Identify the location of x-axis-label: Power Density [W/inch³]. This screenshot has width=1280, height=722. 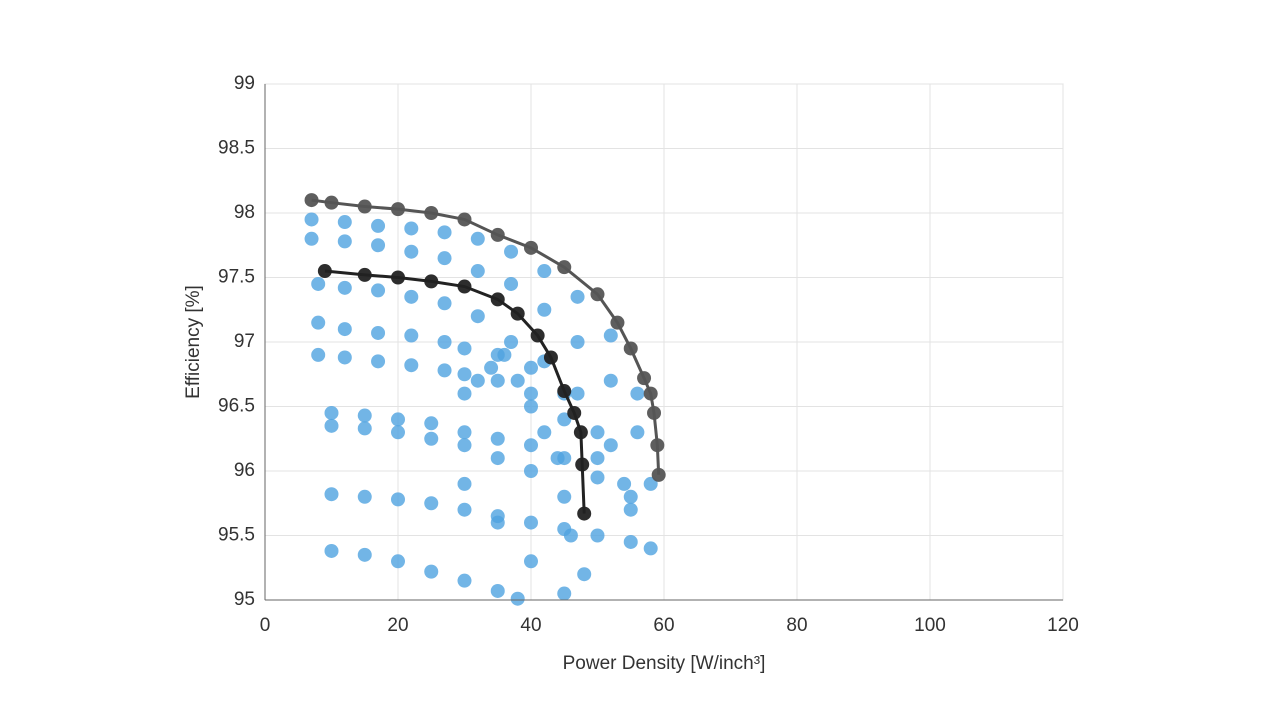
(664, 663).